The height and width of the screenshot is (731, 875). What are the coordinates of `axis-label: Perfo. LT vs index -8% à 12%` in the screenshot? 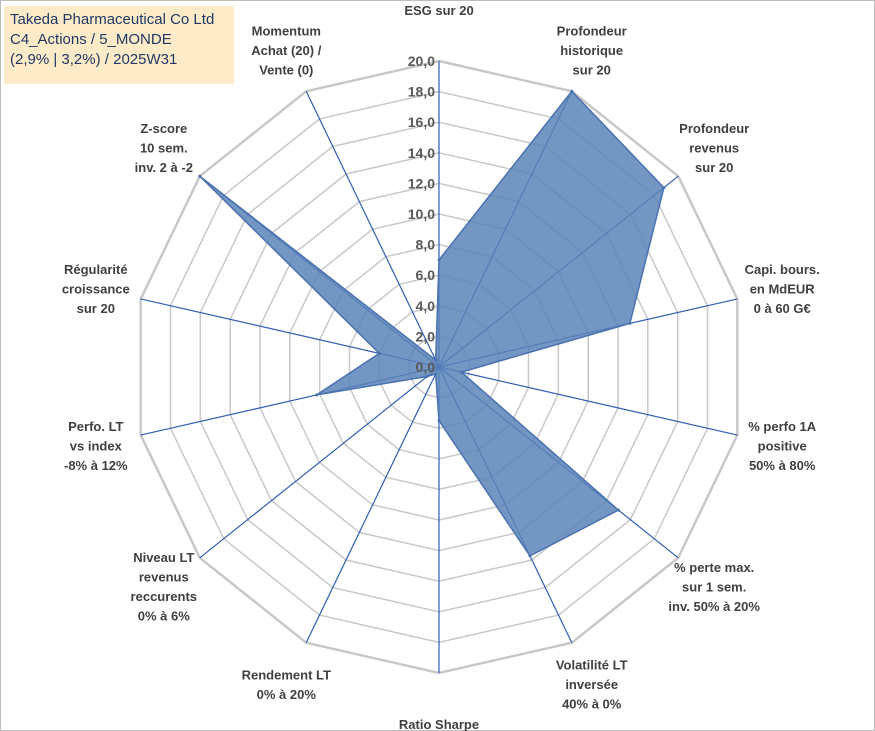 It's located at (96, 446).